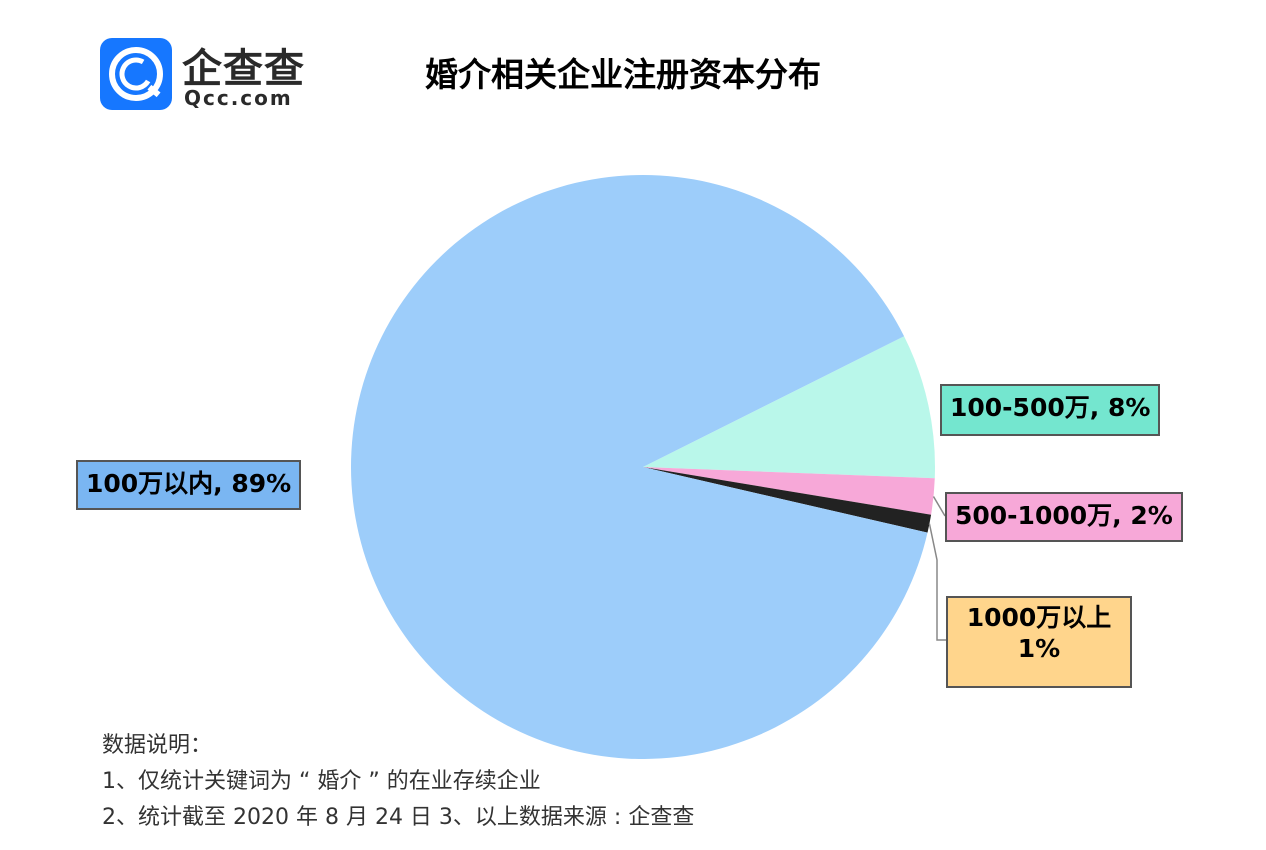 This screenshot has height=850, width=1266. I want to click on slice-1000w-above, so click(787, 500).